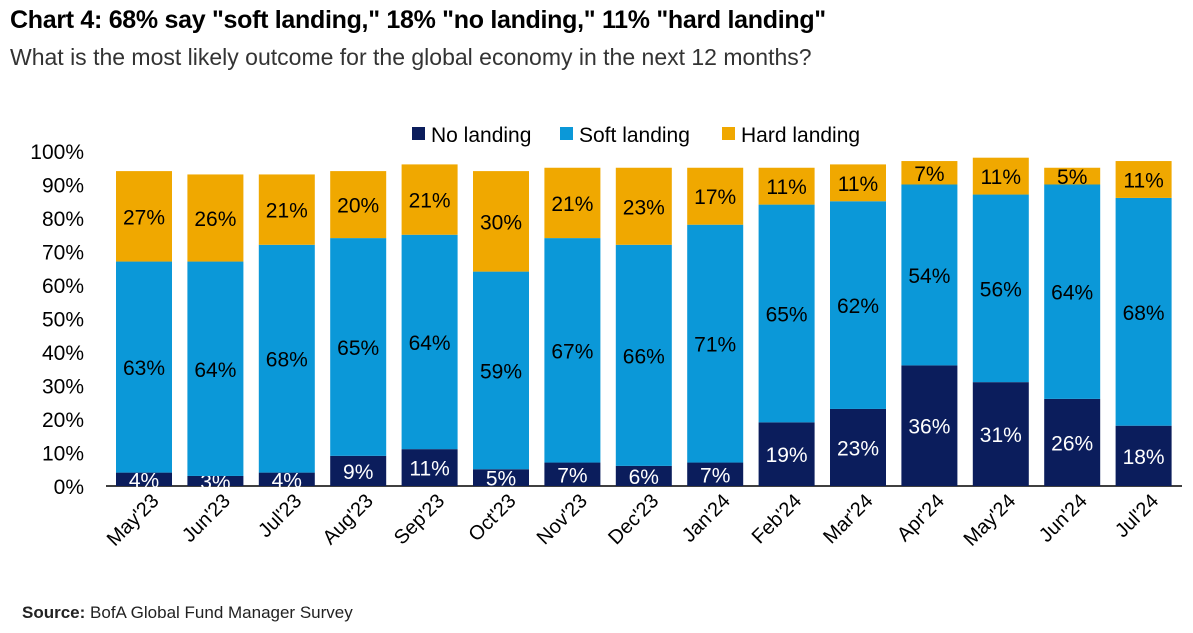 The height and width of the screenshot is (633, 1193). What do you see at coordinates (493, 518) in the screenshot?
I see `x-tick-label: Oct'23` at bounding box center [493, 518].